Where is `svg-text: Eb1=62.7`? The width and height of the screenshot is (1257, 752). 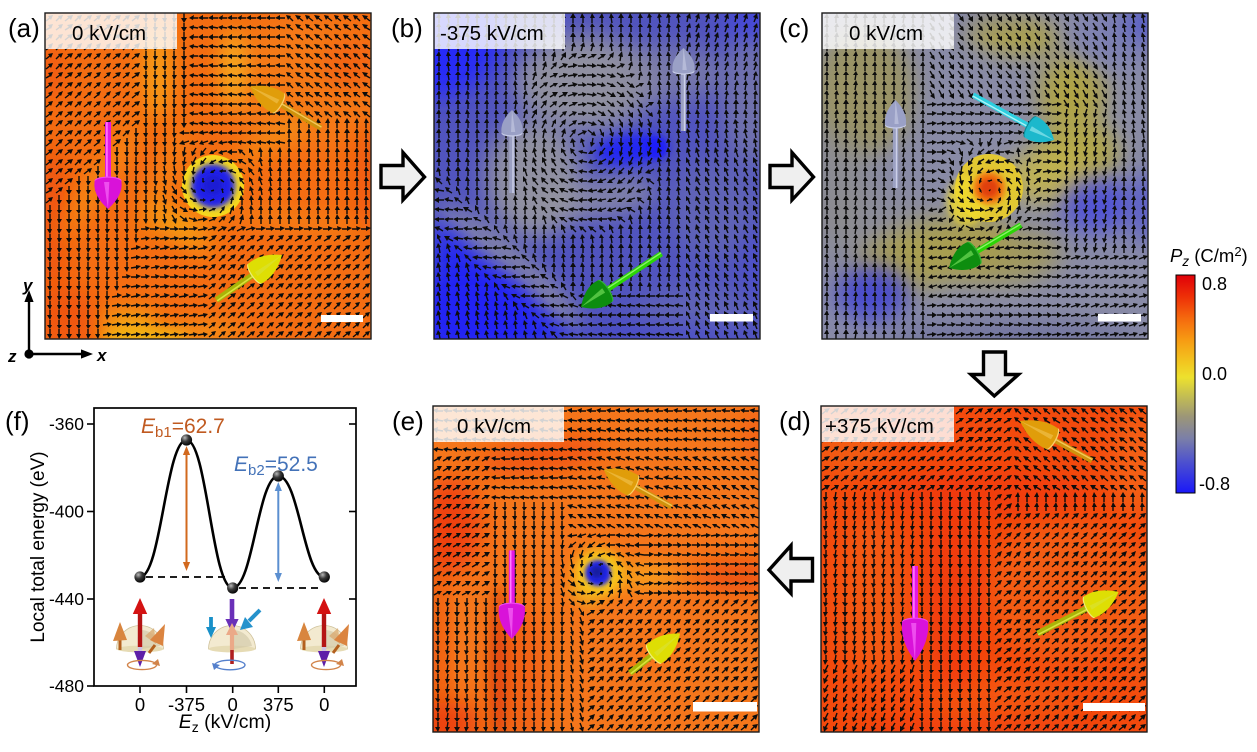 svg-text: Eb1=62.7 is located at coordinates (183, 428).